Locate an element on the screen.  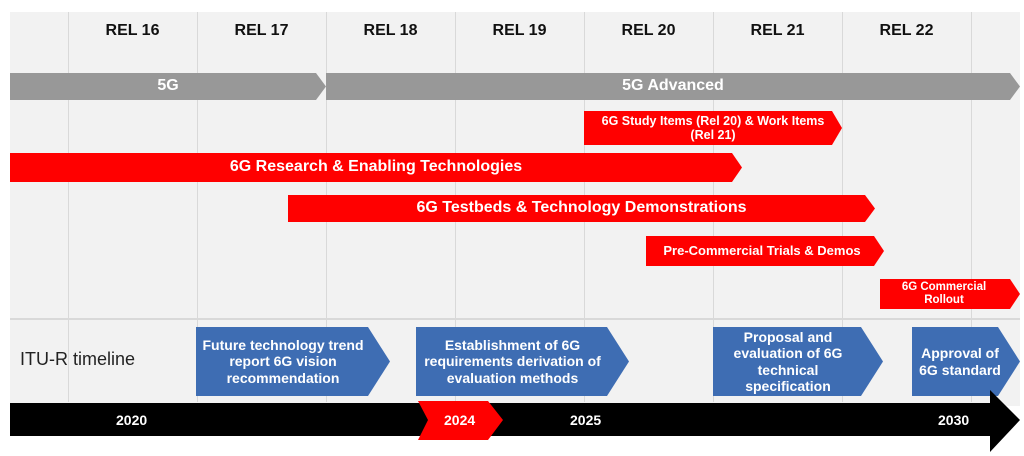
release-label: REL 18 is located at coordinates (390, 30).